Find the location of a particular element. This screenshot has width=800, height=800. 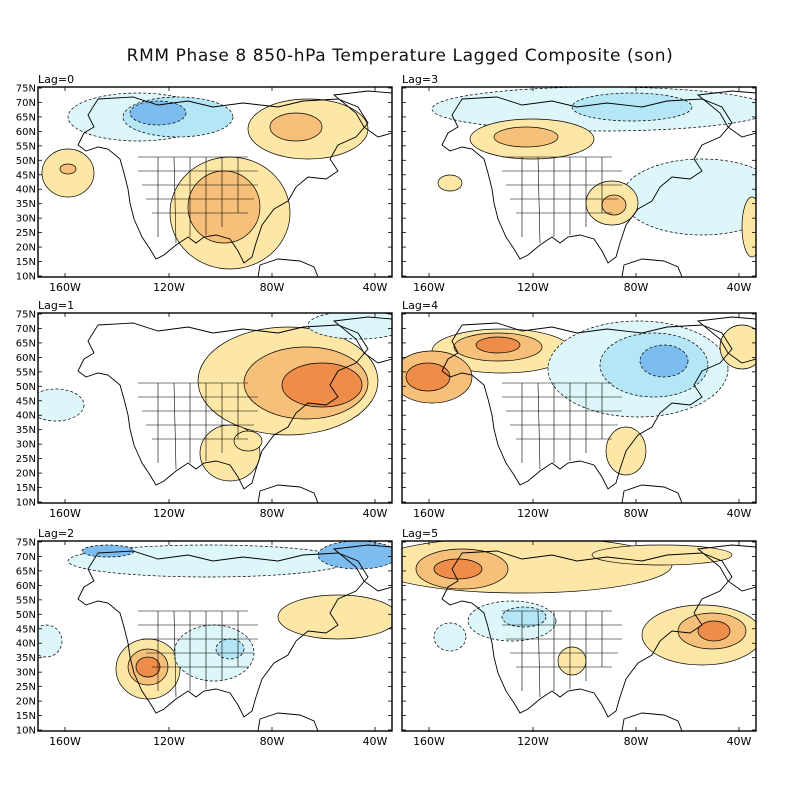

panel-label: Lag=3 is located at coordinates (420, 79).